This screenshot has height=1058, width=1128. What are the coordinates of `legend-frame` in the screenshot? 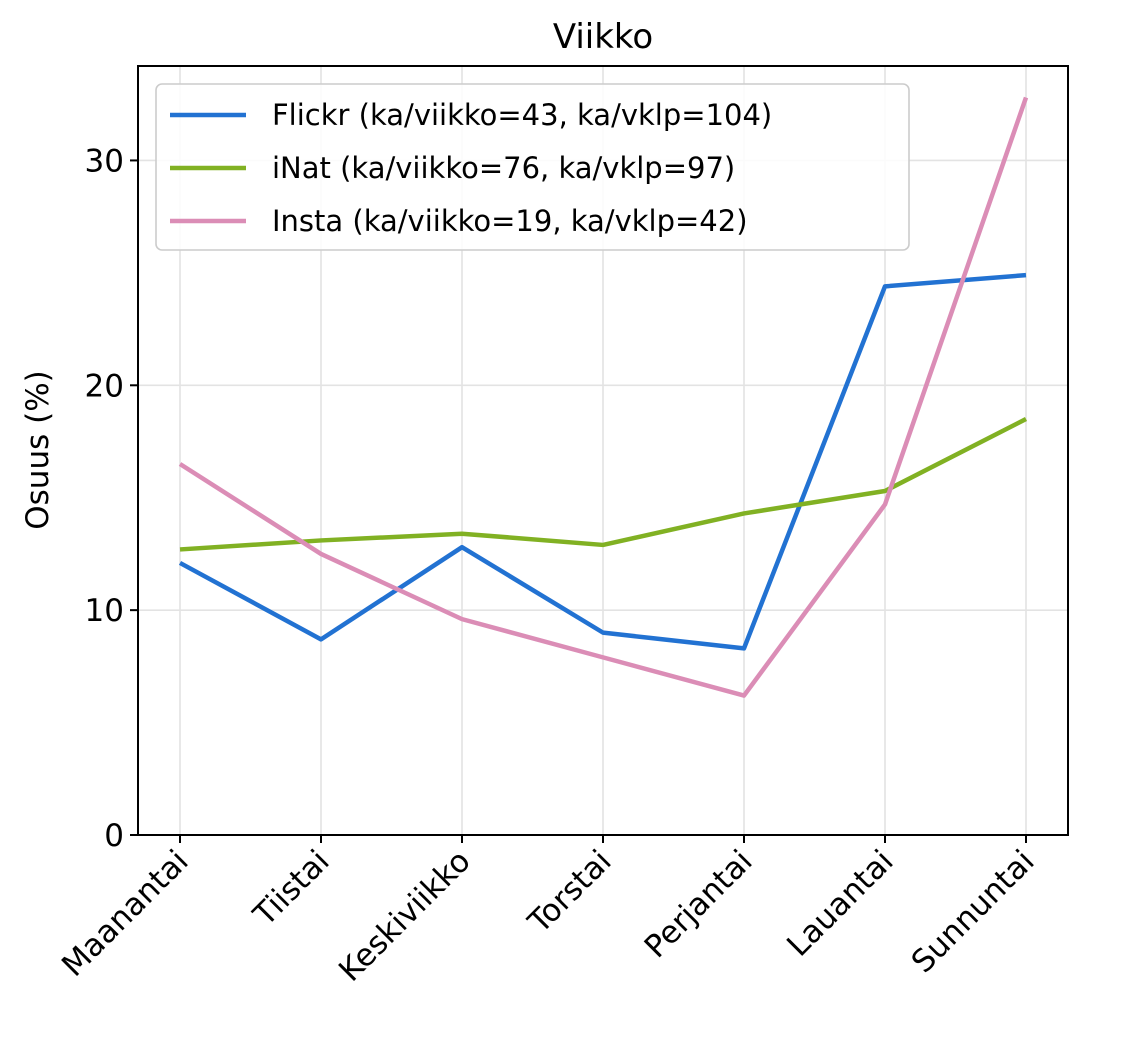 It's located at (532, 167).